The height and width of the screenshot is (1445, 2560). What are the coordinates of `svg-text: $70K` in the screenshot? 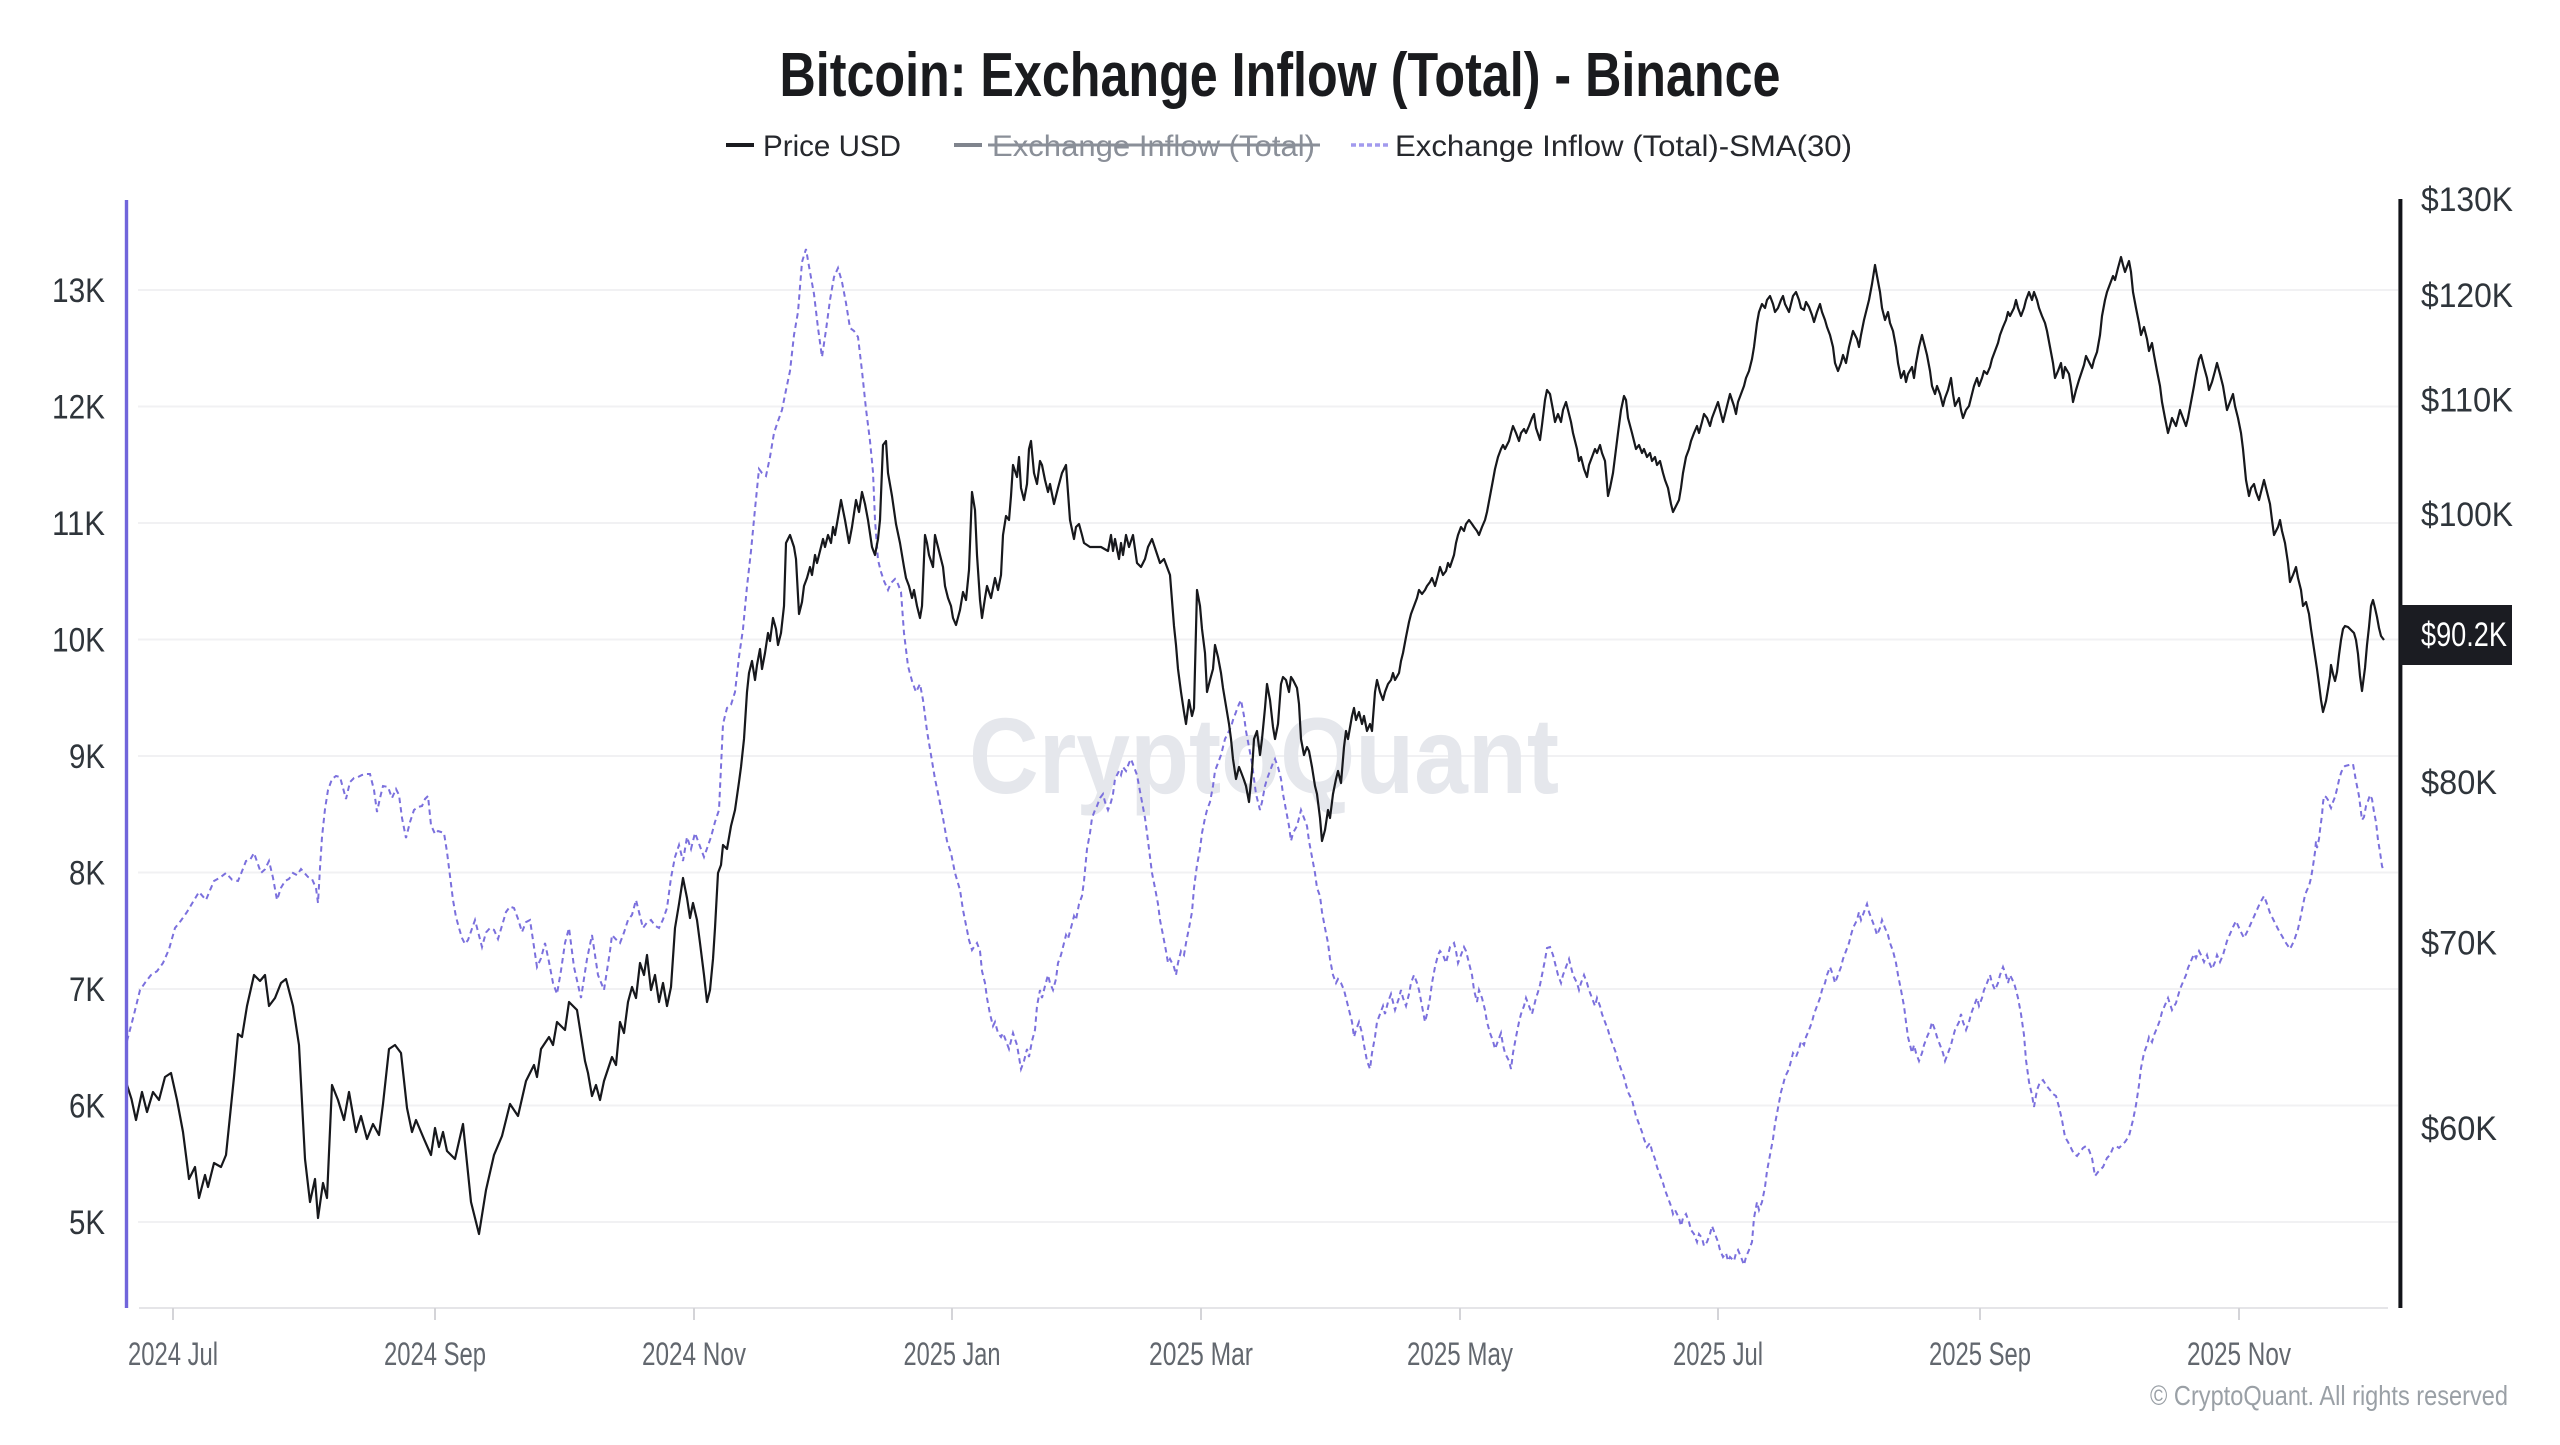 It's located at (2459, 944).